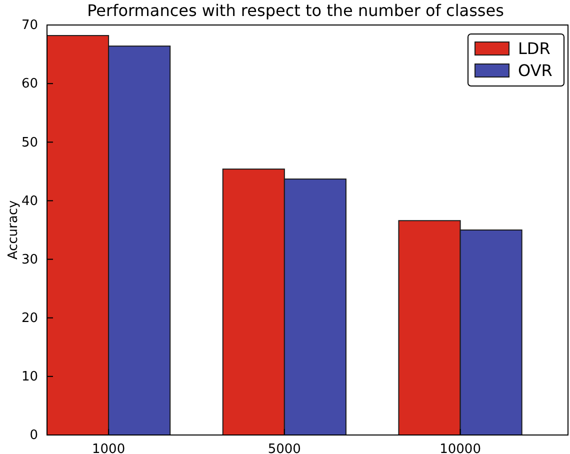 This screenshot has height=454, width=570. What do you see at coordinates (29, 260) in the screenshot?
I see `y-tick-label: 30` at bounding box center [29, 260].